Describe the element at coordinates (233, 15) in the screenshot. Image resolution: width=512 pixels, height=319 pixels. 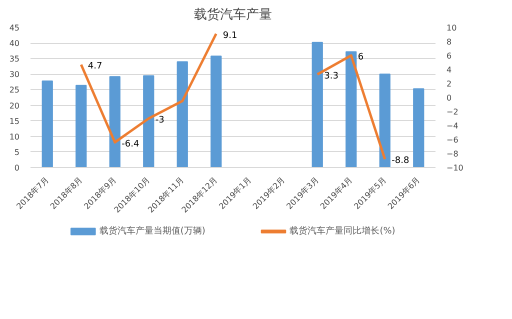
I see `chart-title: 载货汽车产量` at that location.